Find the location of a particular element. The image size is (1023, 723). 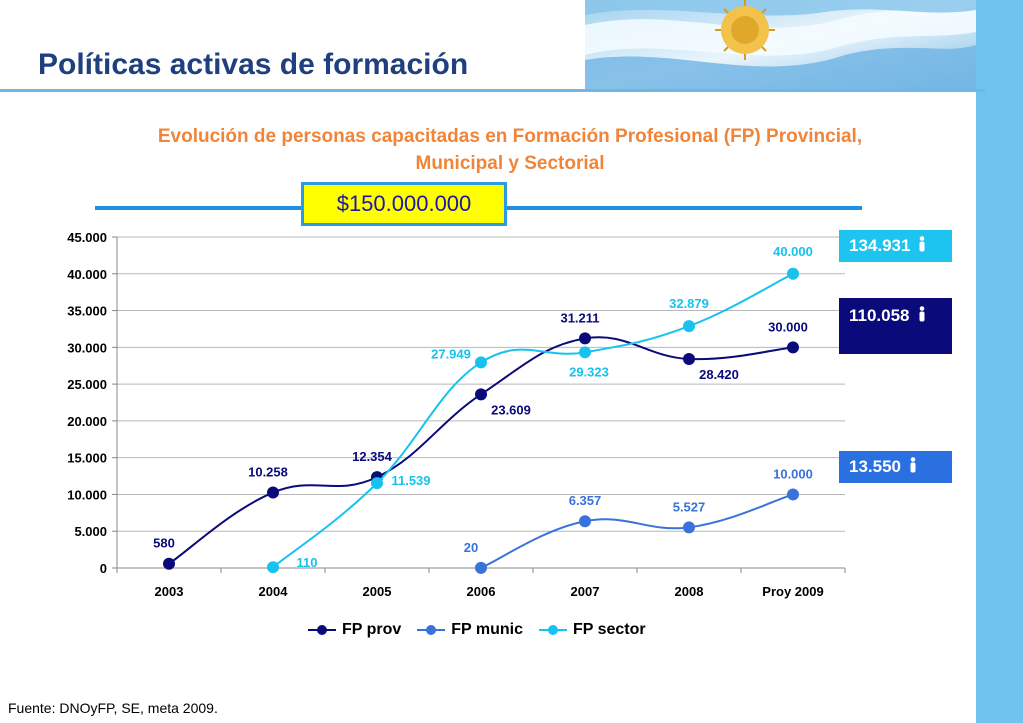

x-tick-label: 2008 is located at coordinates (689, 591).